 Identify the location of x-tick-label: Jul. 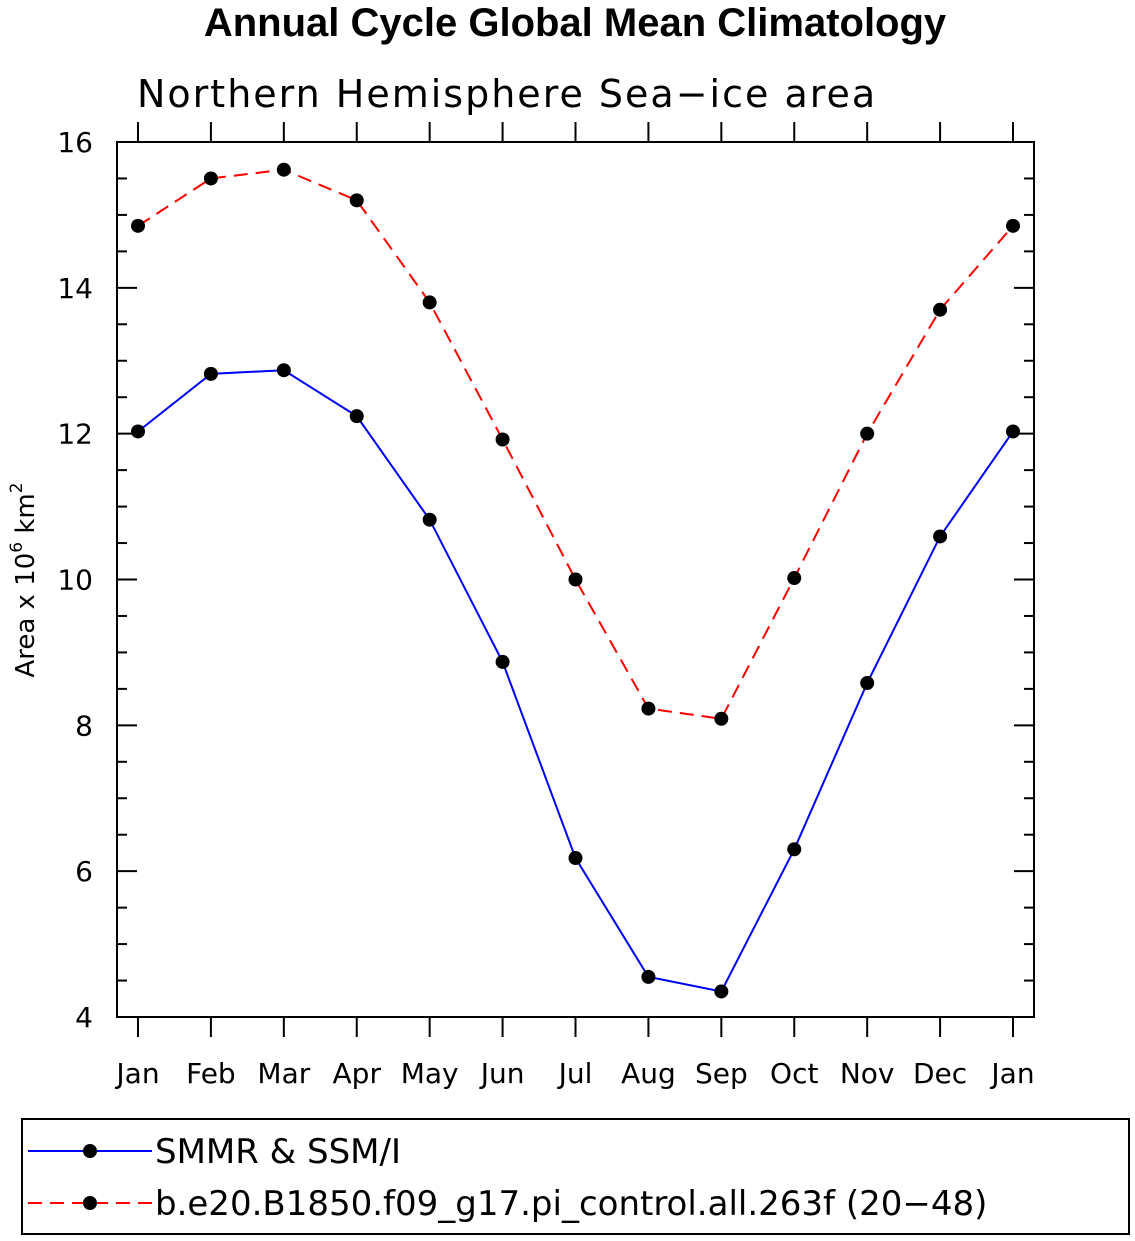
(575, 1073).